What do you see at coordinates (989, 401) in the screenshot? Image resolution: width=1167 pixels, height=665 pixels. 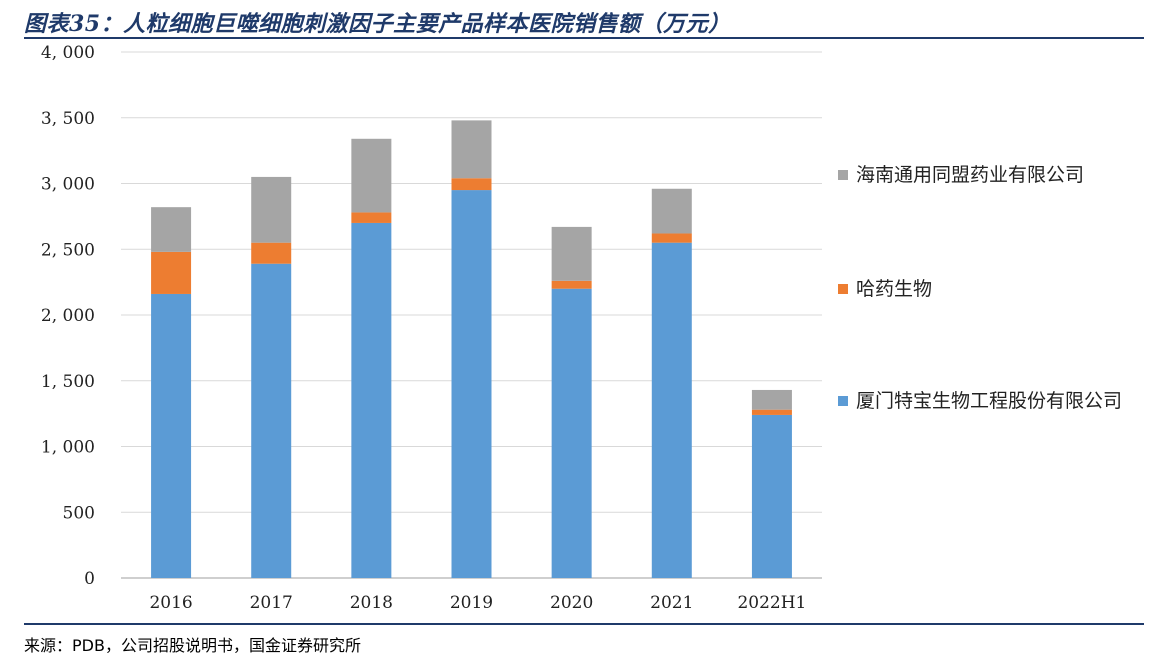 I see `legend-label: 厦门特宝生物工程股份有限公司` at bounding box center [989, 401].